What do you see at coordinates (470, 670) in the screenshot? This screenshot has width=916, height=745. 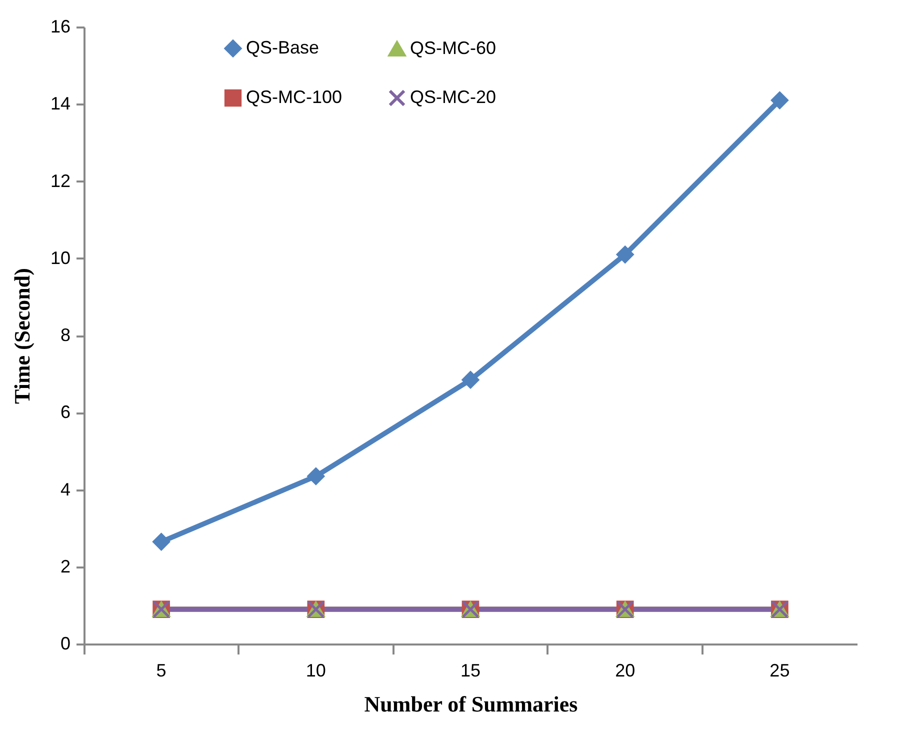 I see `x-tick-label: 15` at bounding box center [470, 670].